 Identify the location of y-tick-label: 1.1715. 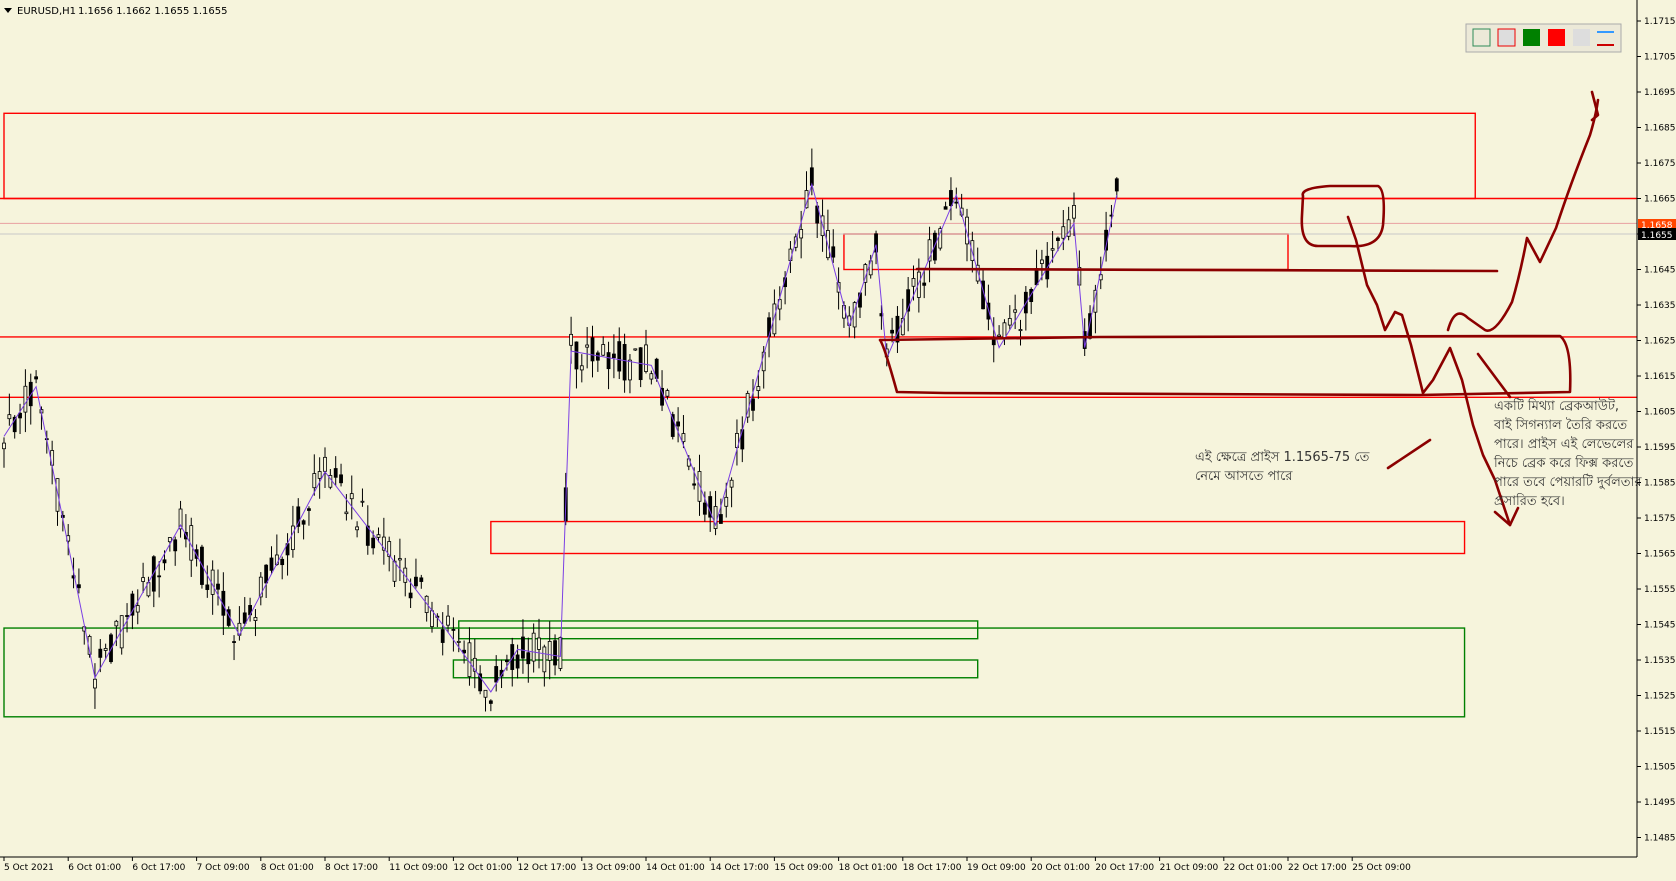
(1660, 22).